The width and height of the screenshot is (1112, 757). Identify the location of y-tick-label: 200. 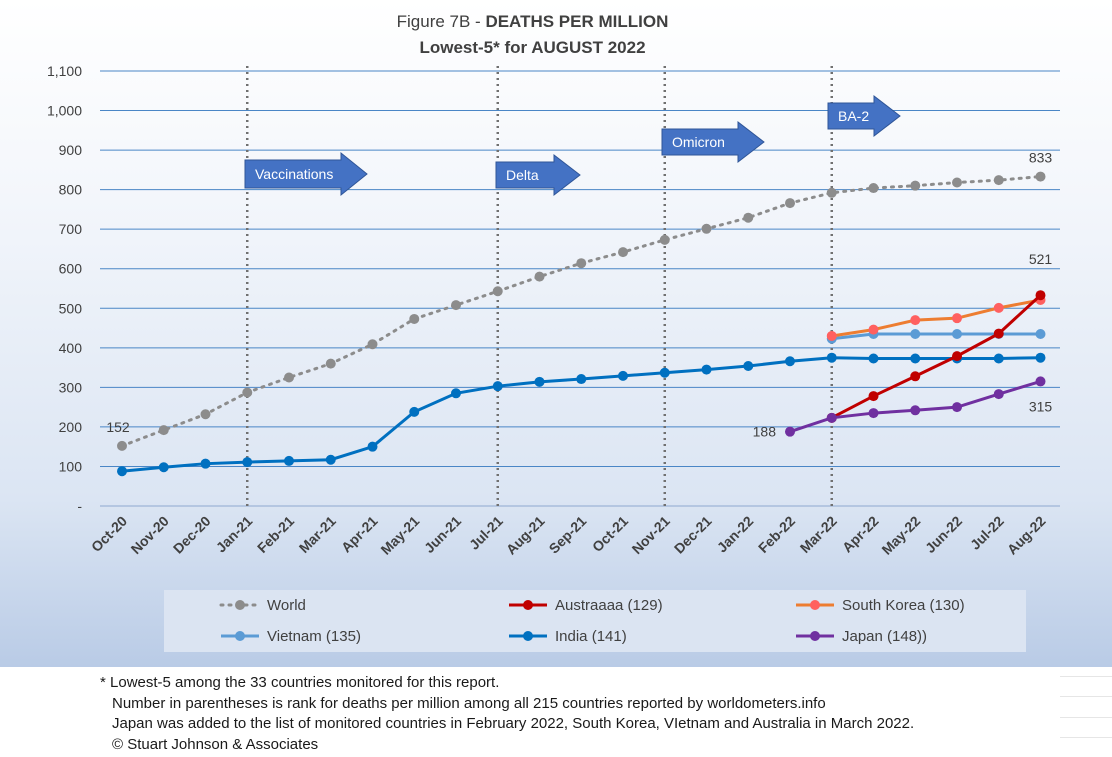
(71, 427).